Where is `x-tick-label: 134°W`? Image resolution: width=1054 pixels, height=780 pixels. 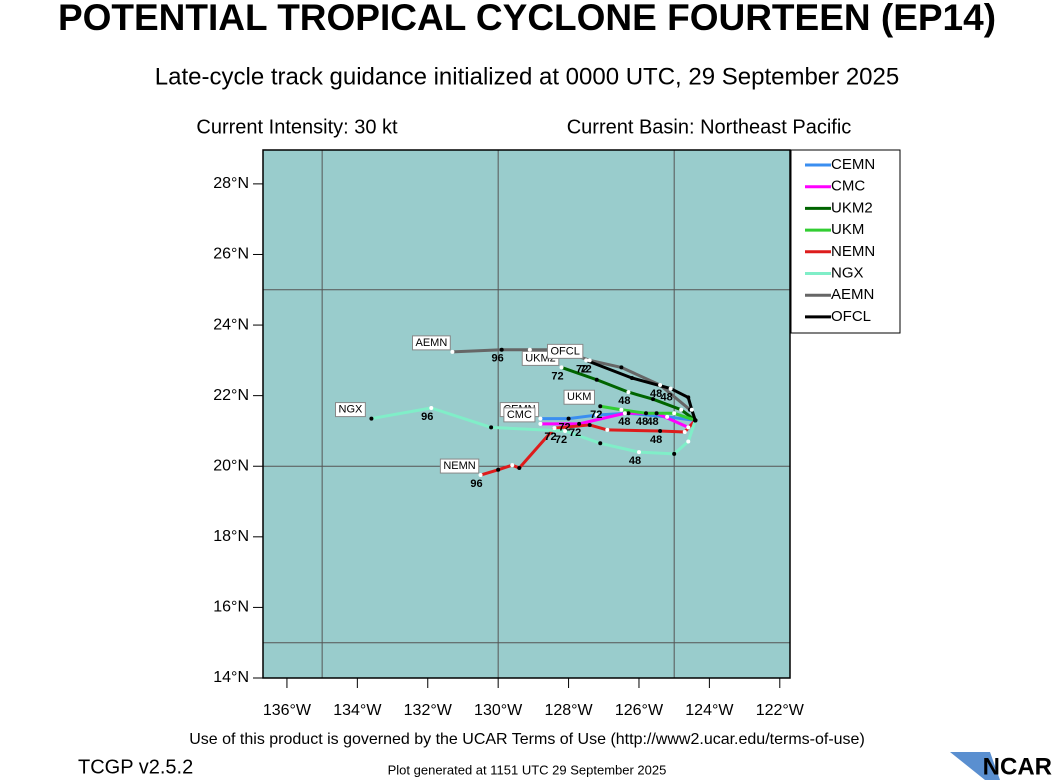
x-tick-label: 134°W is located at coordinates (357, 710).